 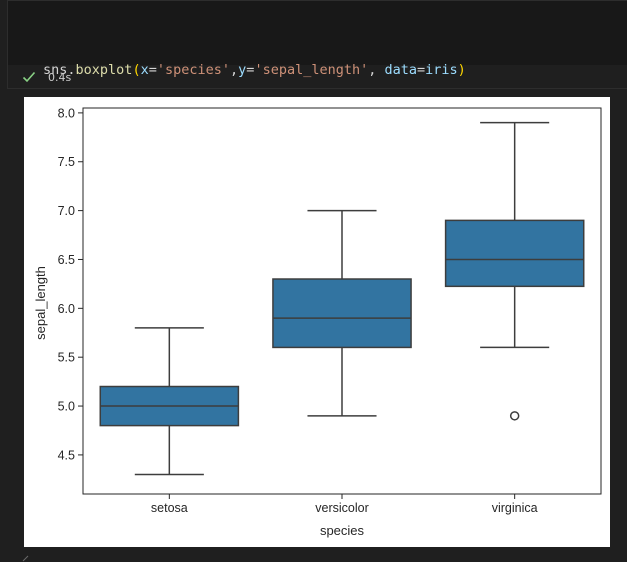 I want to click on x-tick-label-setosa: setosa, so click(x=169, y=508).